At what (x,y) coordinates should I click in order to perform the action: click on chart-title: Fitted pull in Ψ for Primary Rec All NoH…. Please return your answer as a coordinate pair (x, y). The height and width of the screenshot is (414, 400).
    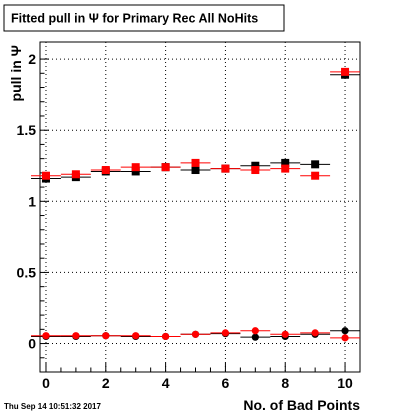
    Looking at the image, I should click on (134, 19).